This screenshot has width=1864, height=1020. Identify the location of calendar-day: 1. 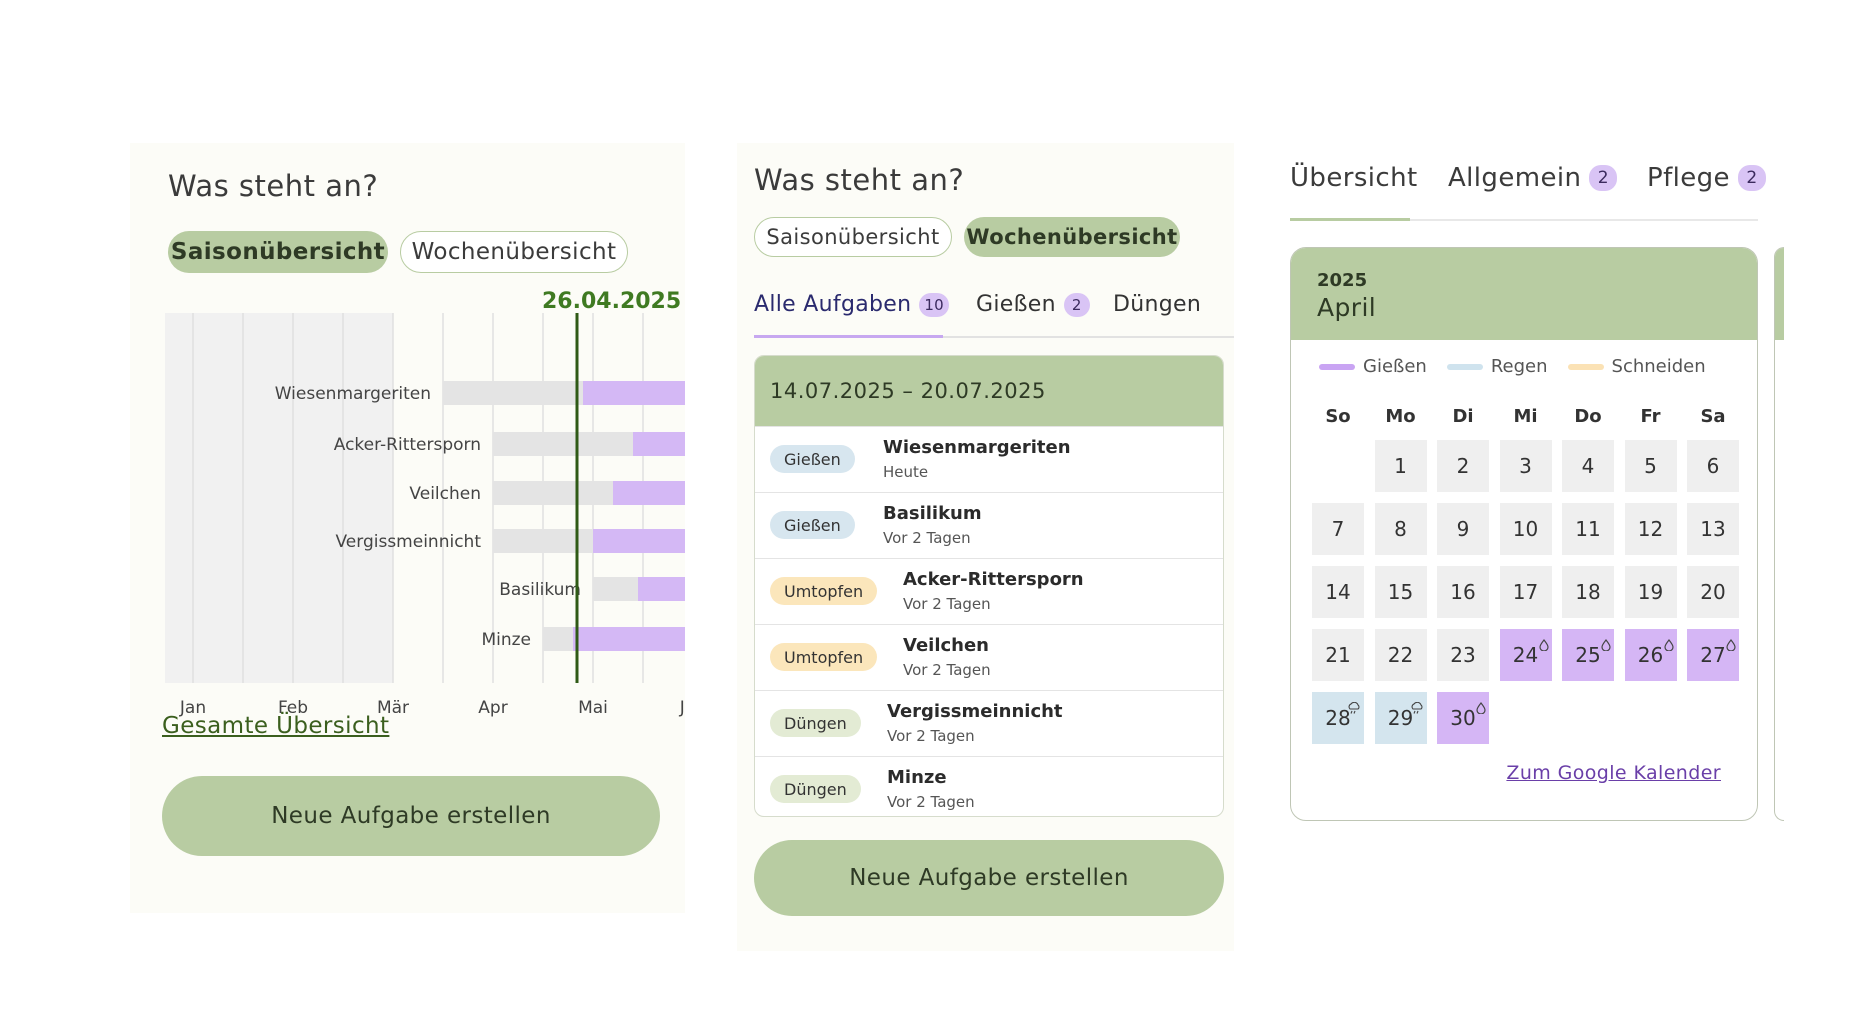
(1400, 466).